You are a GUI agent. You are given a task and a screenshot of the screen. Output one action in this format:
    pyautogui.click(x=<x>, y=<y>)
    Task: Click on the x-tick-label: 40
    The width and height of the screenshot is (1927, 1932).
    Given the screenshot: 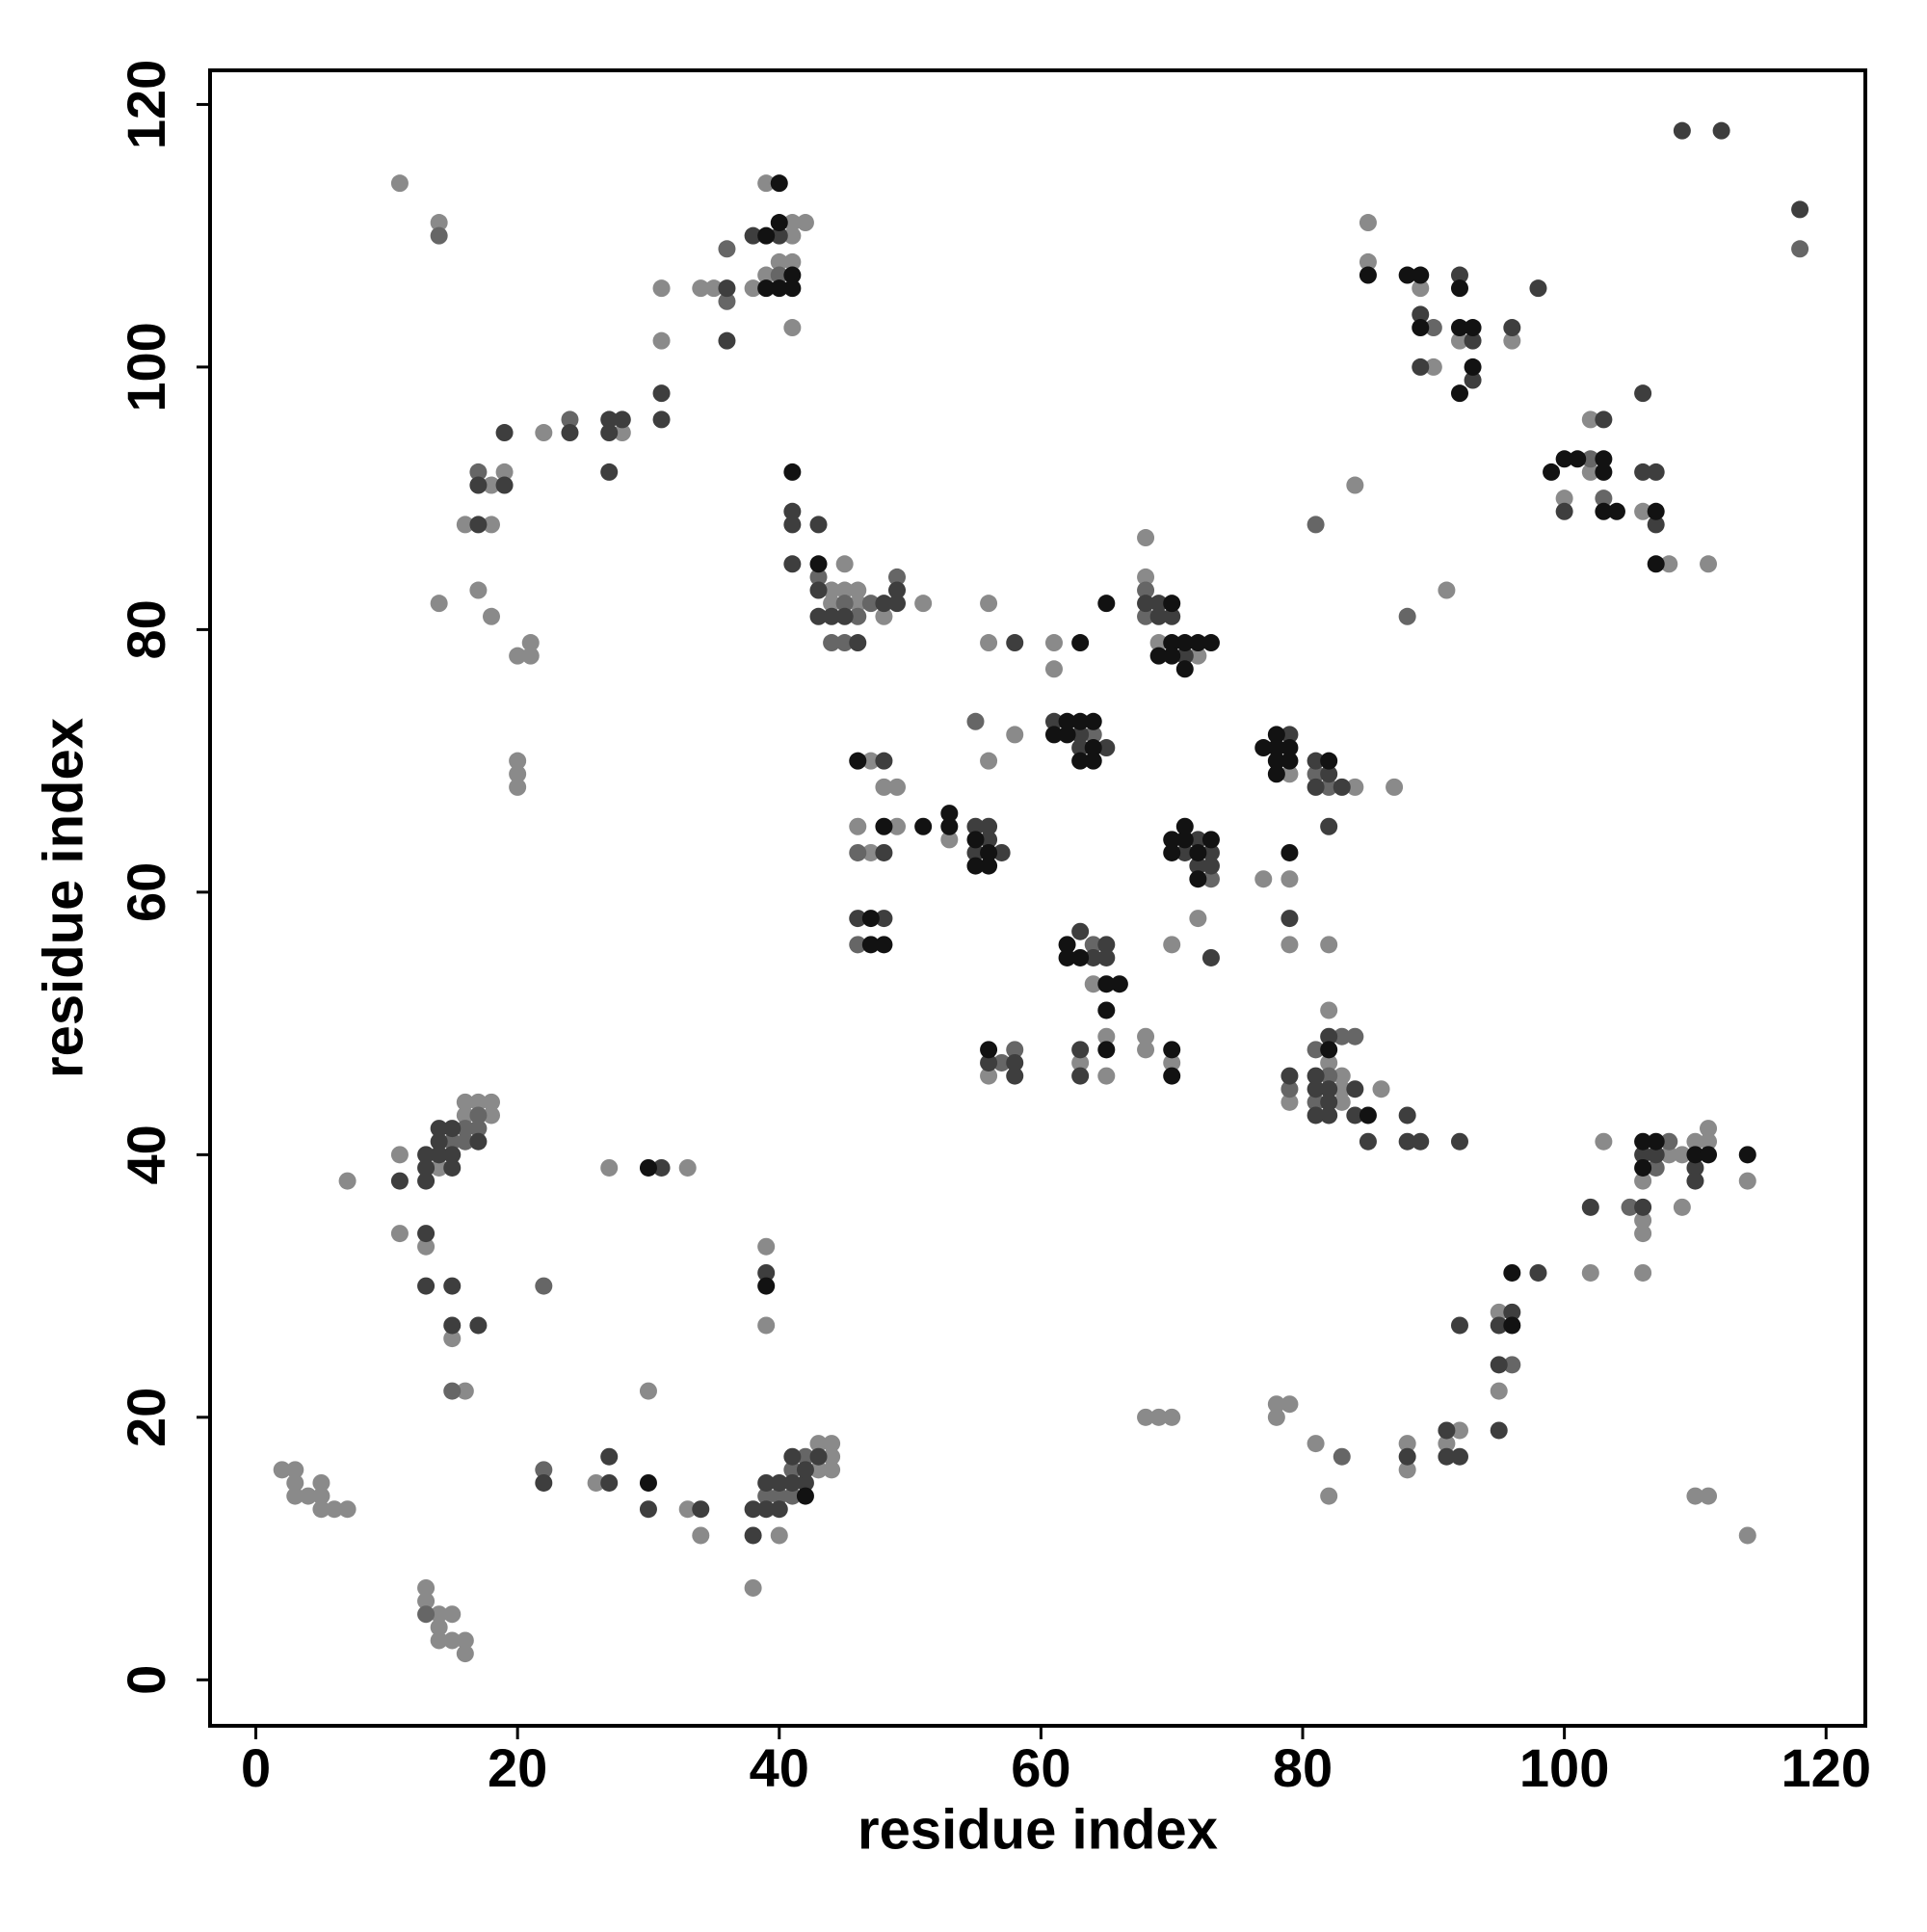 What is the action you would take?
    pyautogui.click(x=780, y=1767)
    